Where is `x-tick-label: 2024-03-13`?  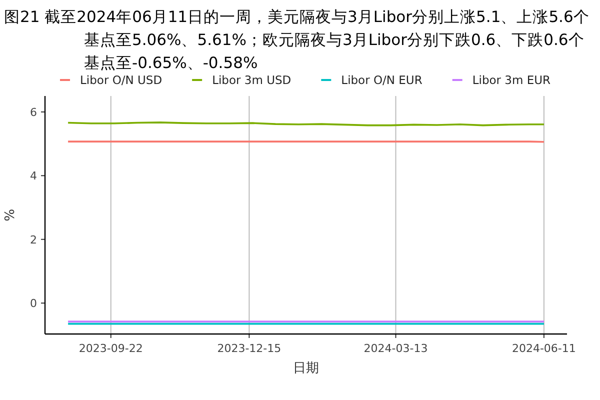
x-tick-label: 2024-03-13 is located at coordinates (396, 348).